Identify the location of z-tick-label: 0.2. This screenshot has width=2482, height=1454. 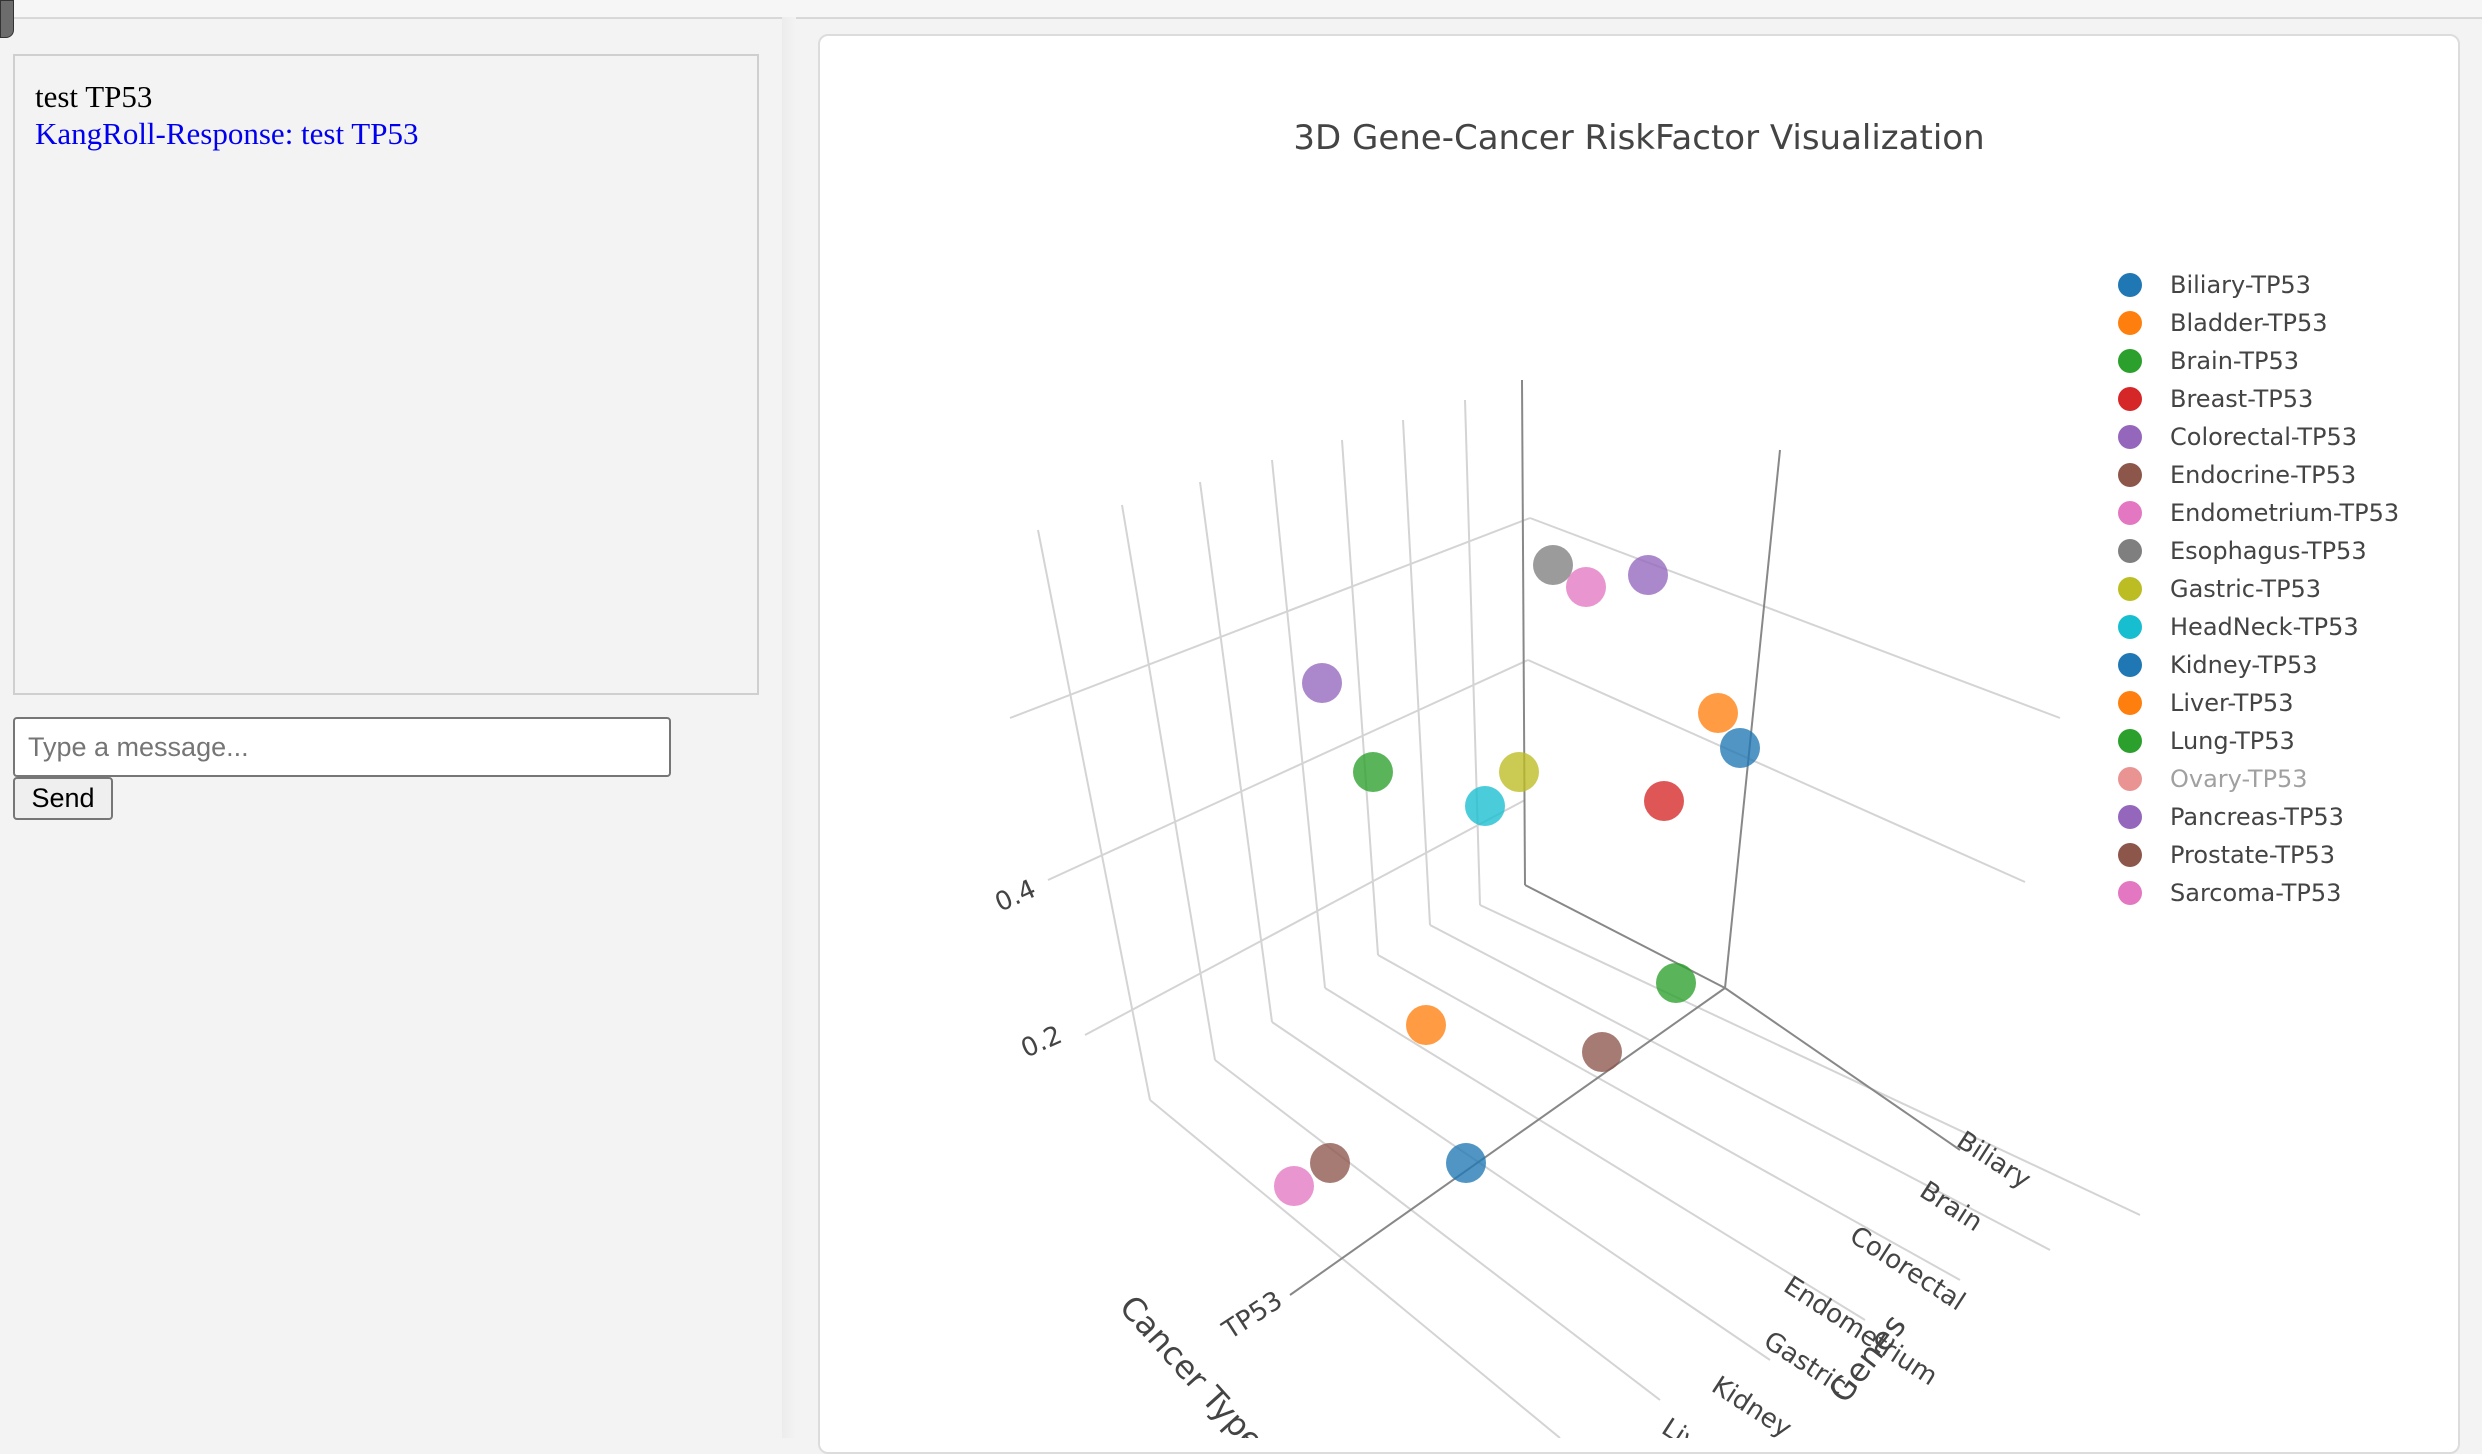
(1042, 1042).